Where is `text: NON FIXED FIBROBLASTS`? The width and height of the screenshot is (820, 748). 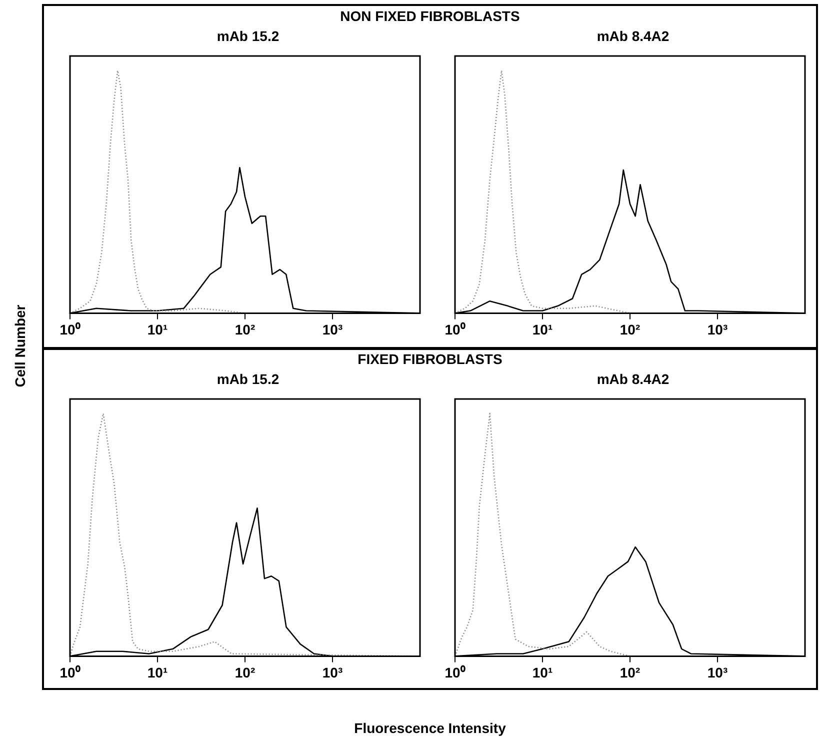
text: NON FIXED FIBROBLASTS is located at coordinates (430, 16).